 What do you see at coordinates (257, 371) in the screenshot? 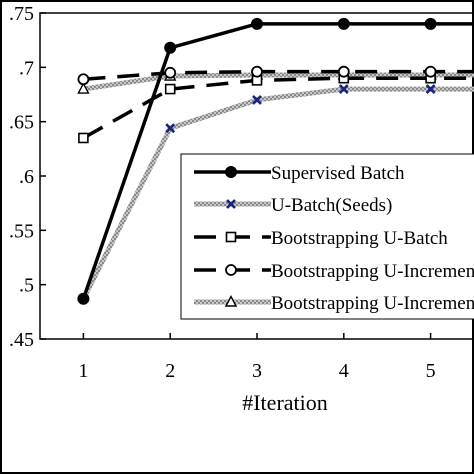
I see `x-tick-label: 3` at bounding box center [257, 371].